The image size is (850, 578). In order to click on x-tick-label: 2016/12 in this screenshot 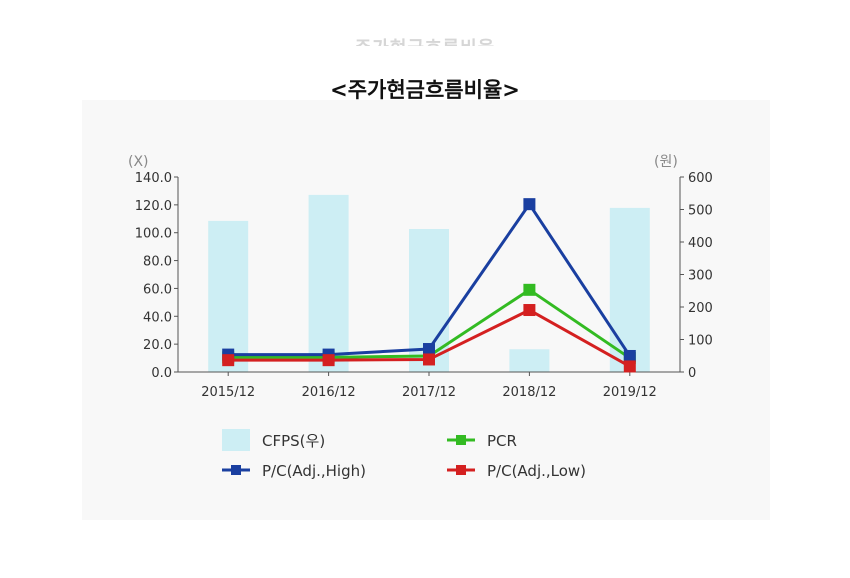, I will do `click(329, 392)`.